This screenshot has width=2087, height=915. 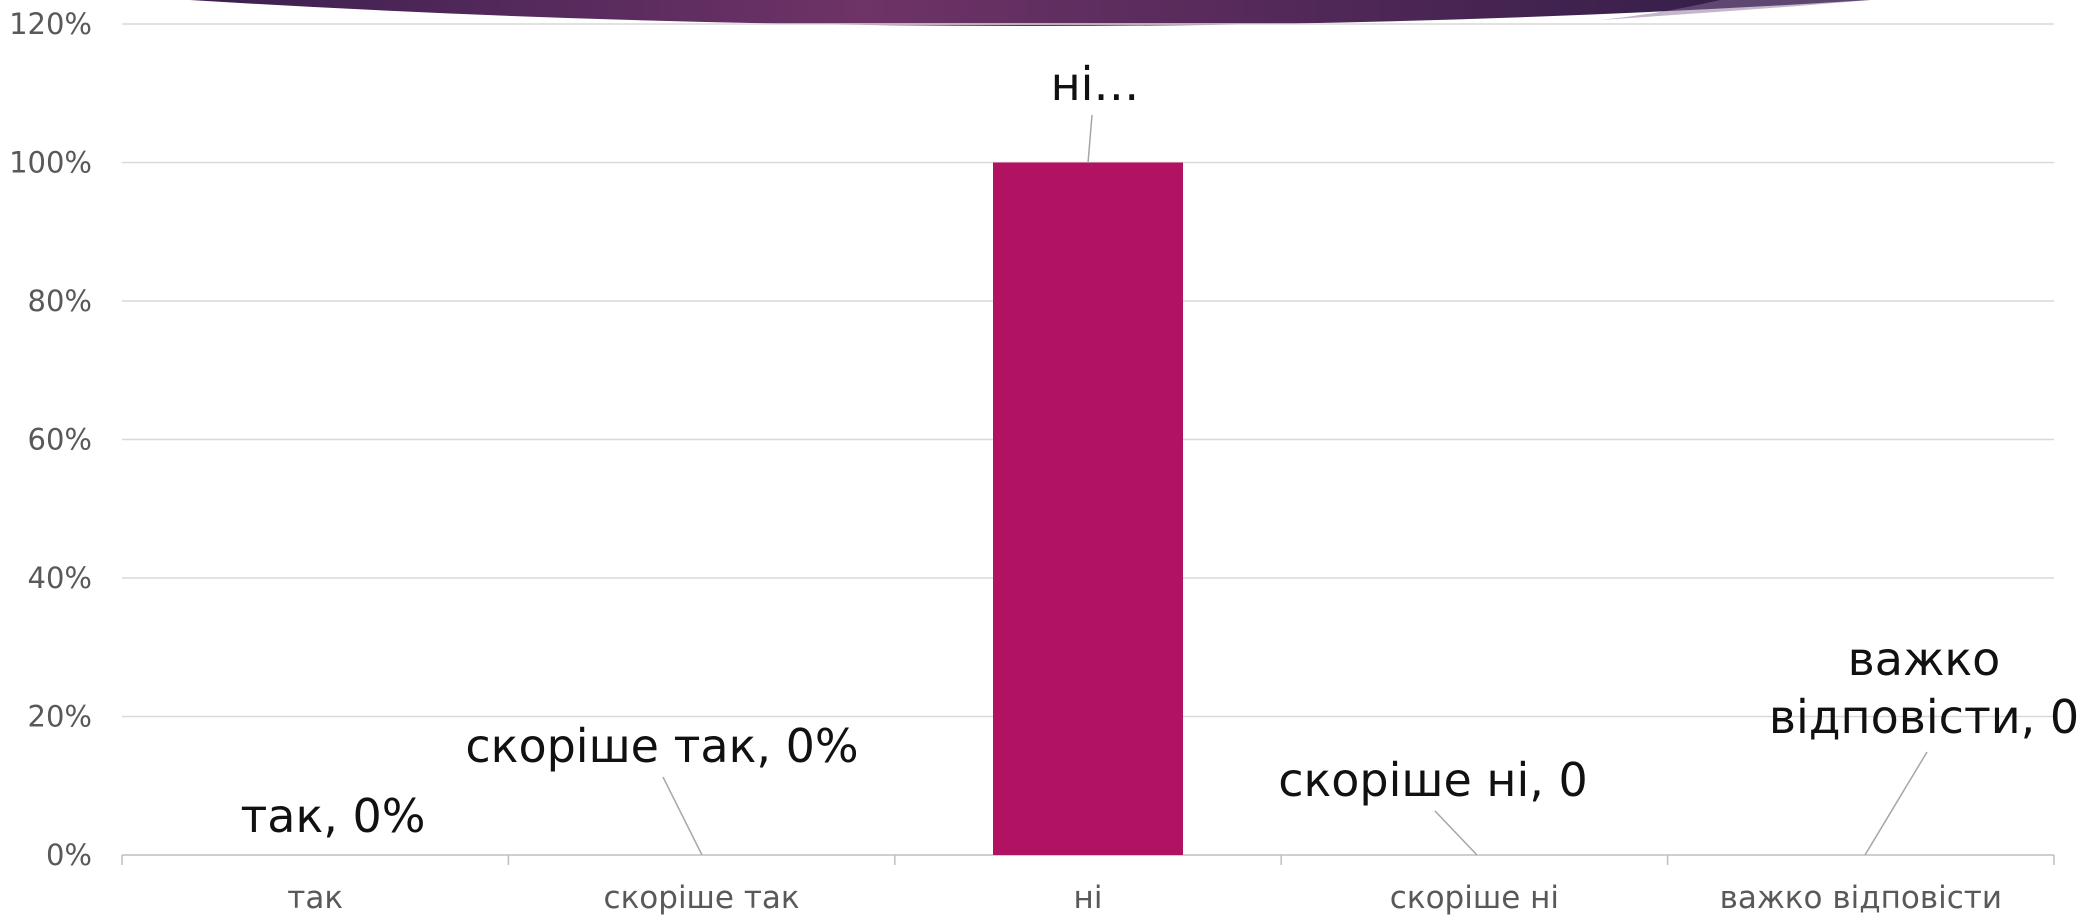 I want to click on bar, so click(x=1088, y=508).